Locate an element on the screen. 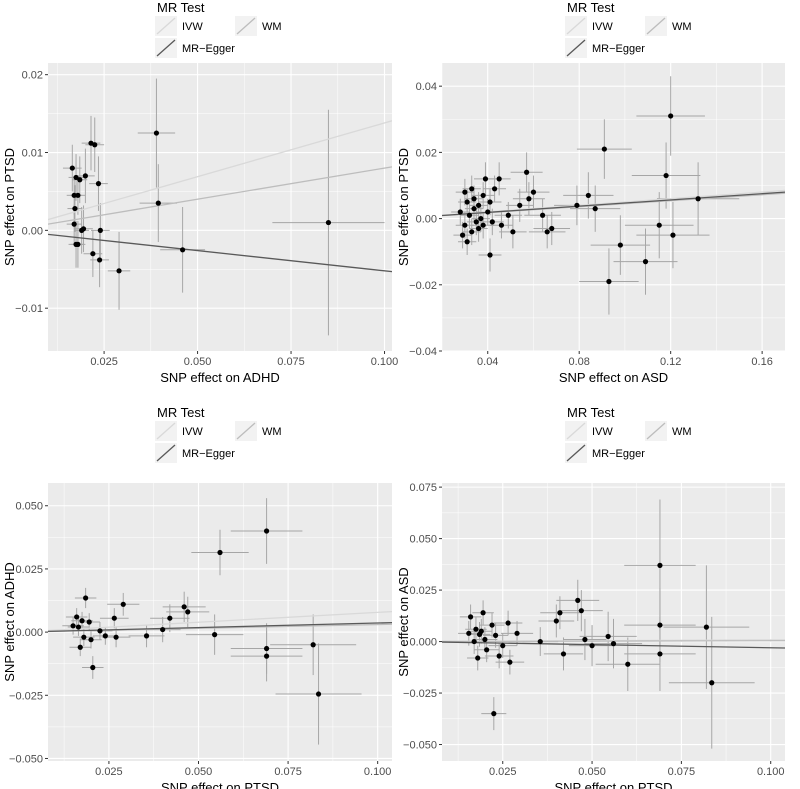 This screenshot has height=789, width=800. legend-entry: MR−Egger is located at coordinates (195, 453).